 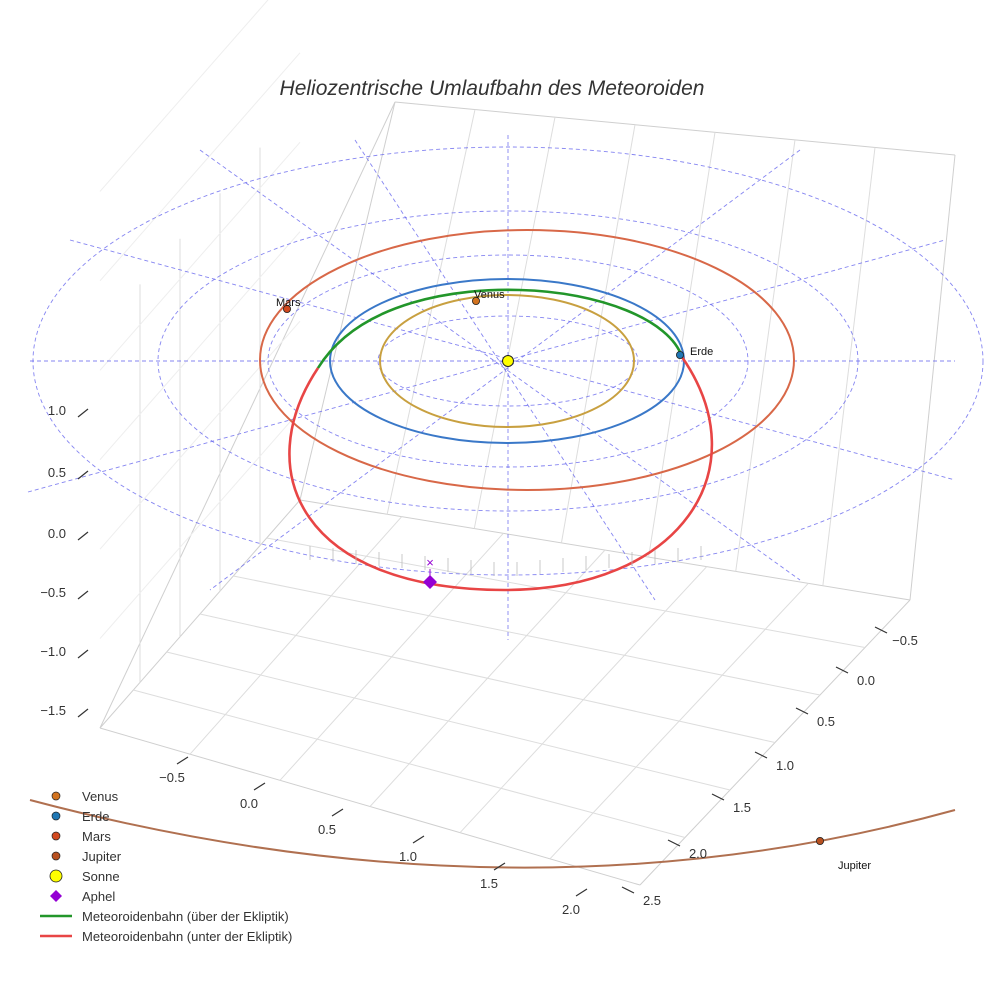 I want to click on x-tick-label: −0.5, so click(x=172, y=777).